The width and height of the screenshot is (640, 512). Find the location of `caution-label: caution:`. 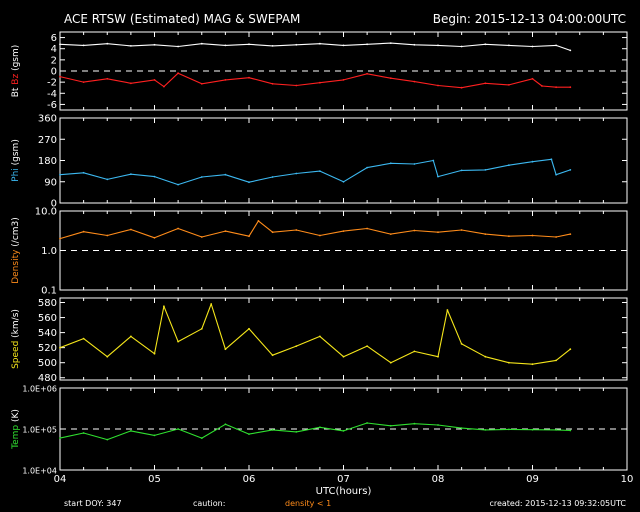

caution-label: caution: is located at coordinates (209, 503).